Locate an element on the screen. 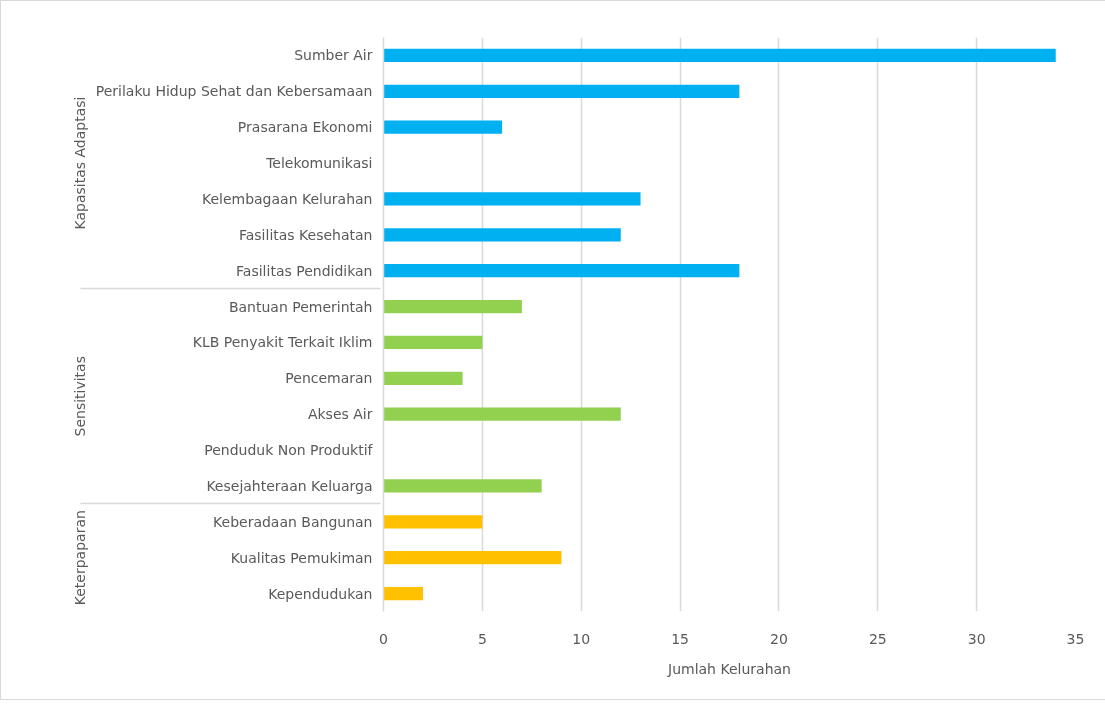  y-tick-label: Telekomunikasi is located at coordinates (319, 163).